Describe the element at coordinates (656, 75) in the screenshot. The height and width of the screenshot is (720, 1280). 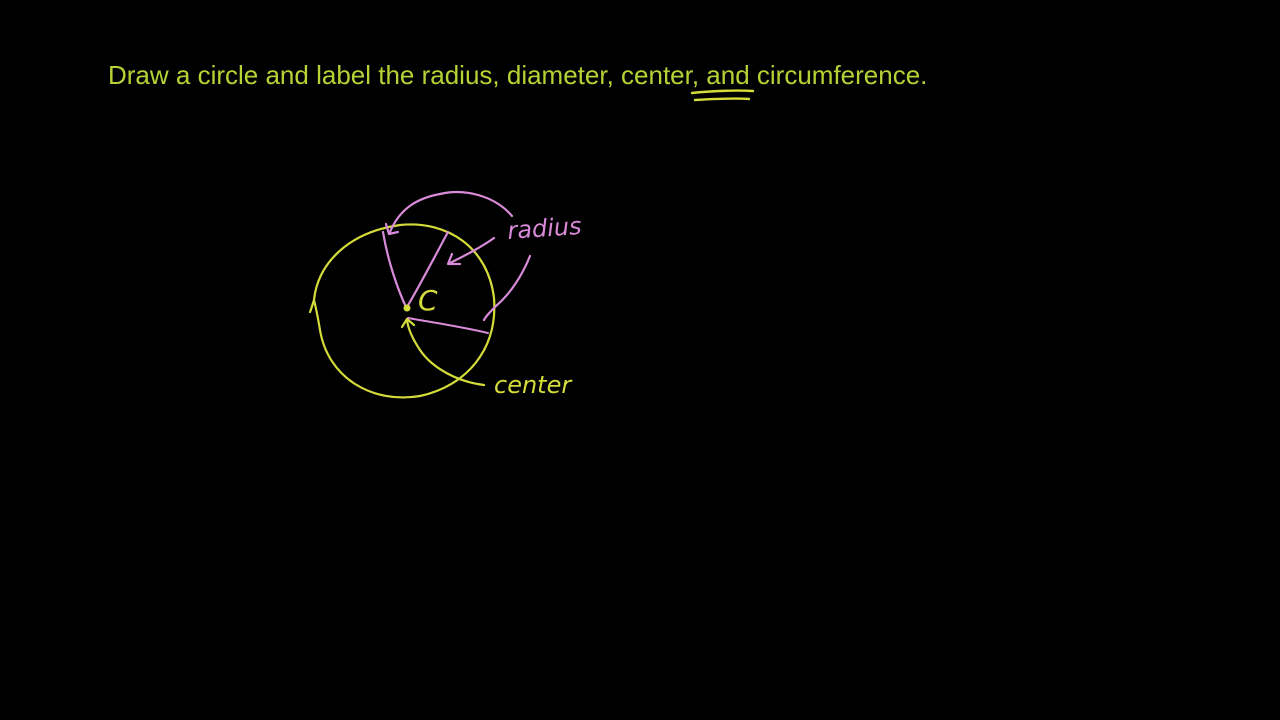
I see `prompt-highlight-word: center` at that location.